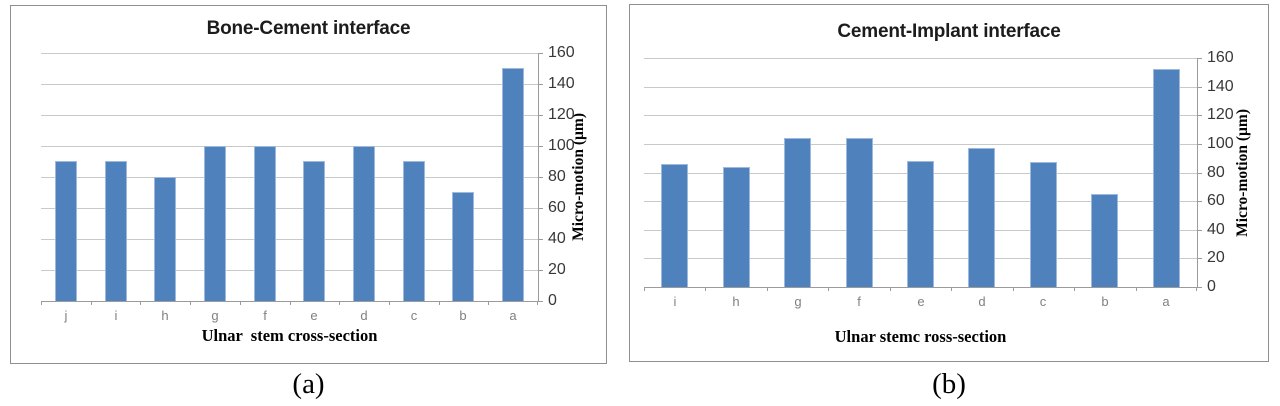 The height and width of the screenshot is (406, 1280). Describe the element at coordinates (949, 31) in the screenshot. I see `chart-title: Cement-Implant interface` at that location.